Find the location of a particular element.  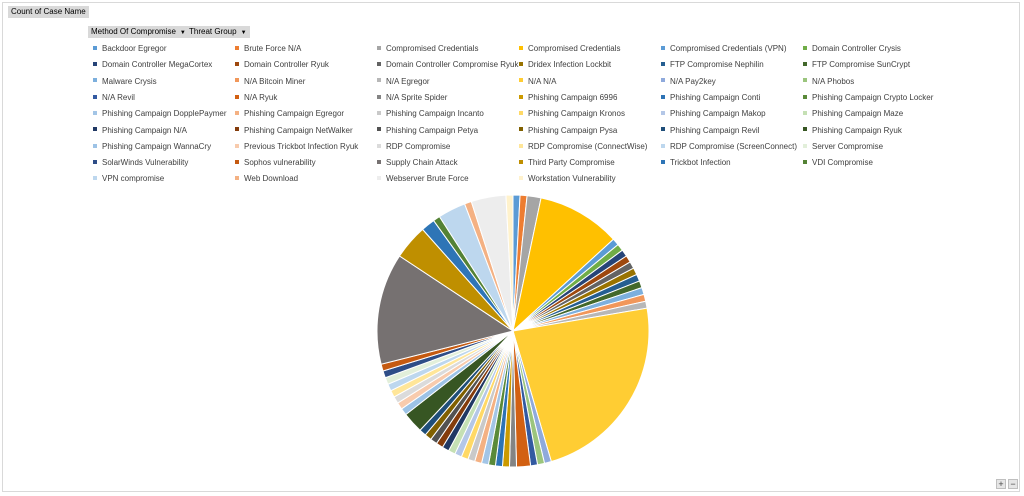

legend-item: N/A Egregor is located at coordinates (403, 82).